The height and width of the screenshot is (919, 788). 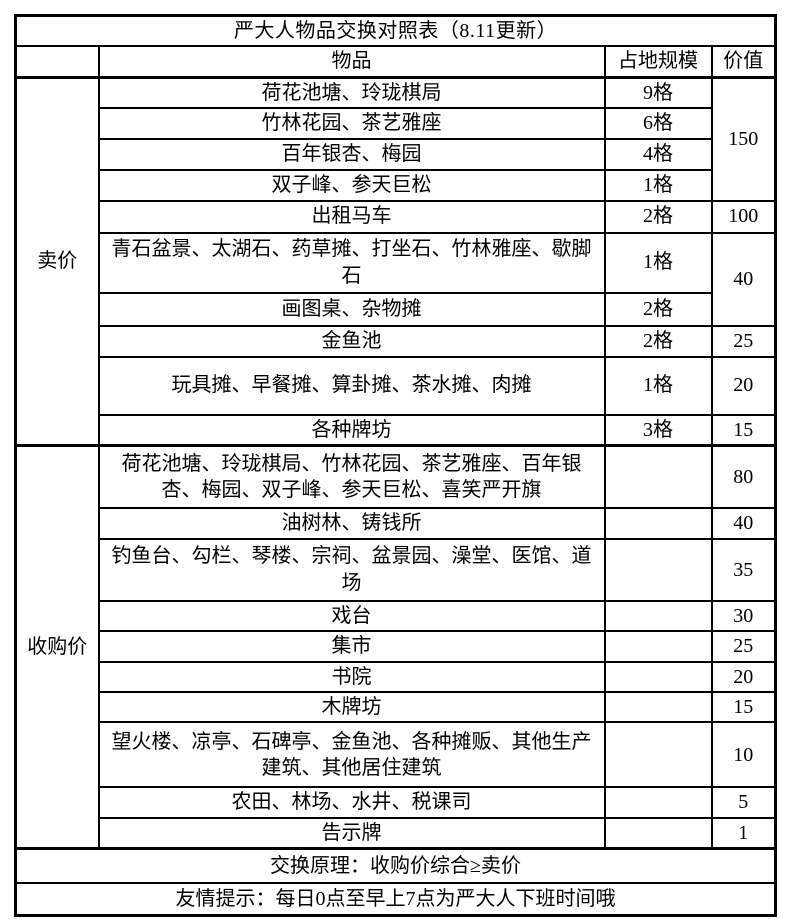 What do you see at coordinates (658, 92) in the screenshot?
I see `size-cell: 9格` at bounding box center [658, 92].